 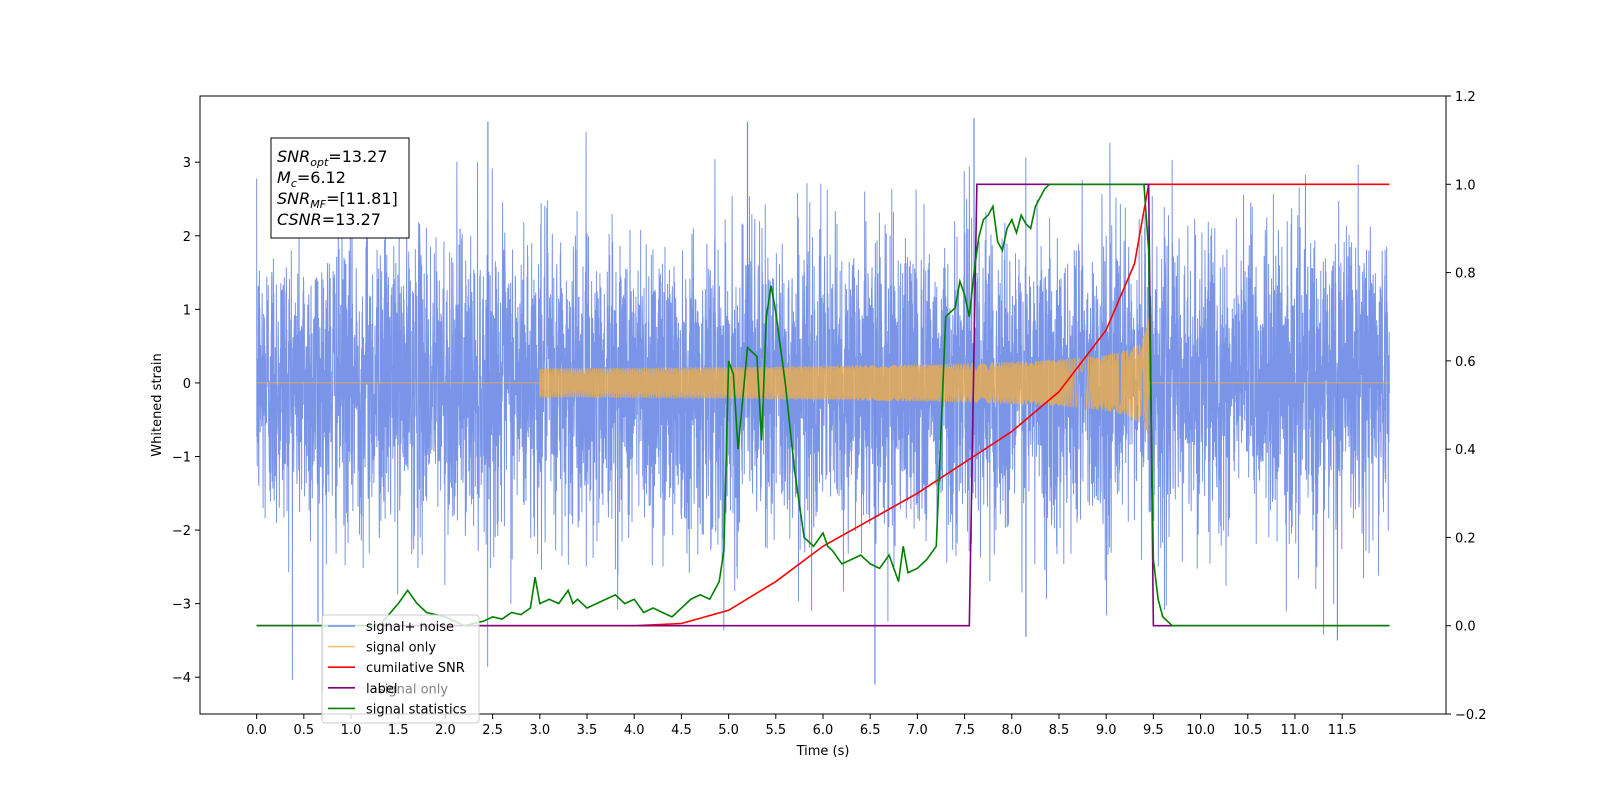 I want to click on legend-frame, so click(x=400, y=669).